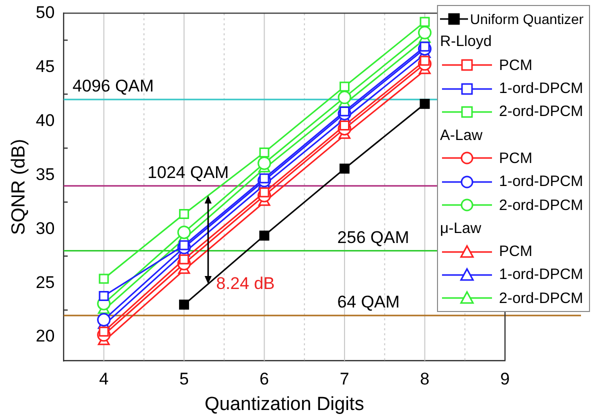  Describe the element at coordinates (527, 18) in the screenshot. I see `legend-label: Uniform Quantizer` at that location.